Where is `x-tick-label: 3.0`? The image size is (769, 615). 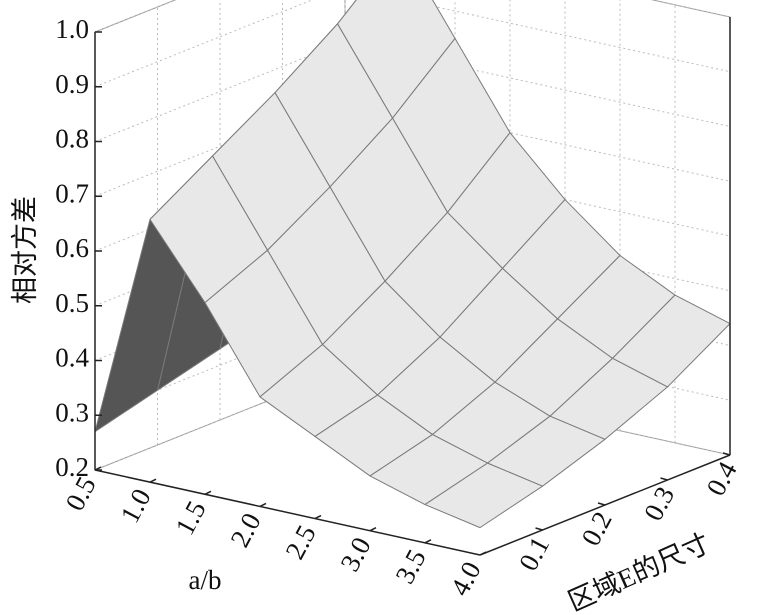
x-tick-label: 3.0 is located at coordinates (355, 554).